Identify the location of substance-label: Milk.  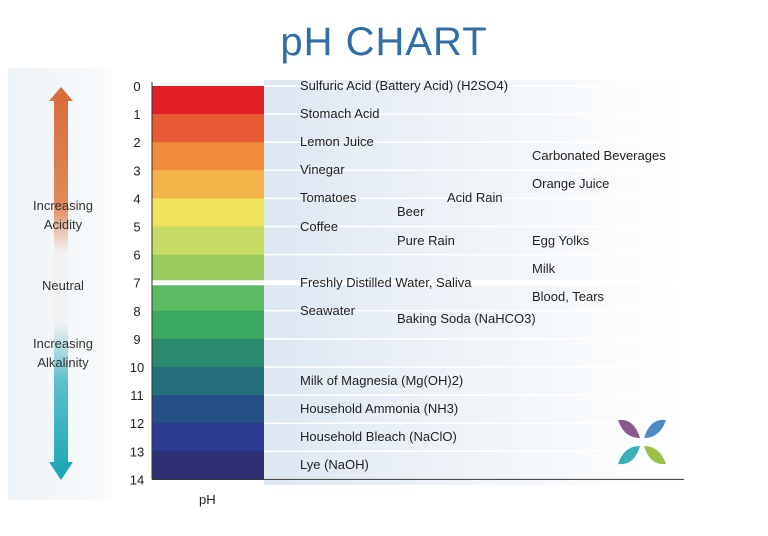
(544, 268).